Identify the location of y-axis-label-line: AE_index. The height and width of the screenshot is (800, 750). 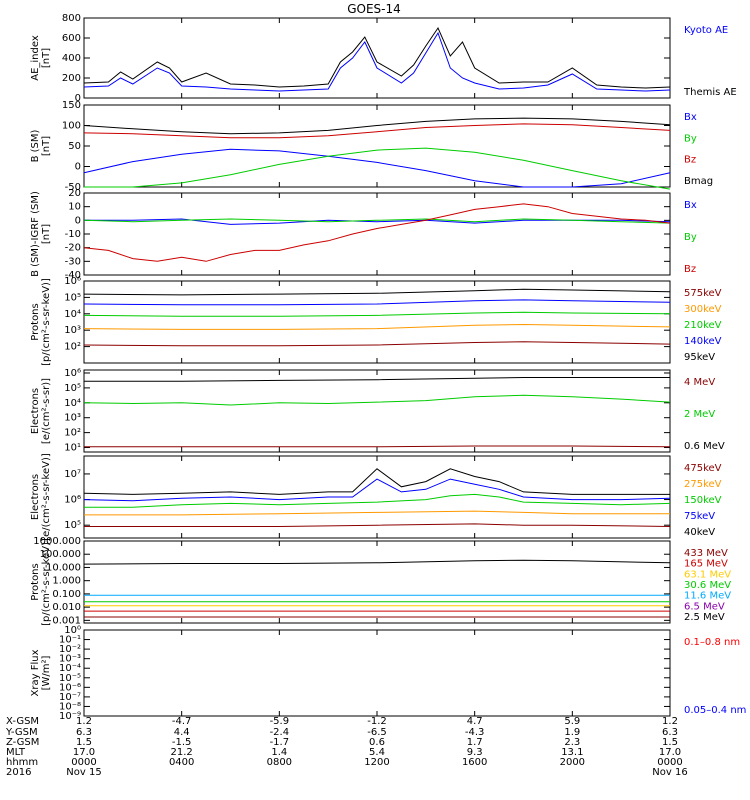
(35, 58).